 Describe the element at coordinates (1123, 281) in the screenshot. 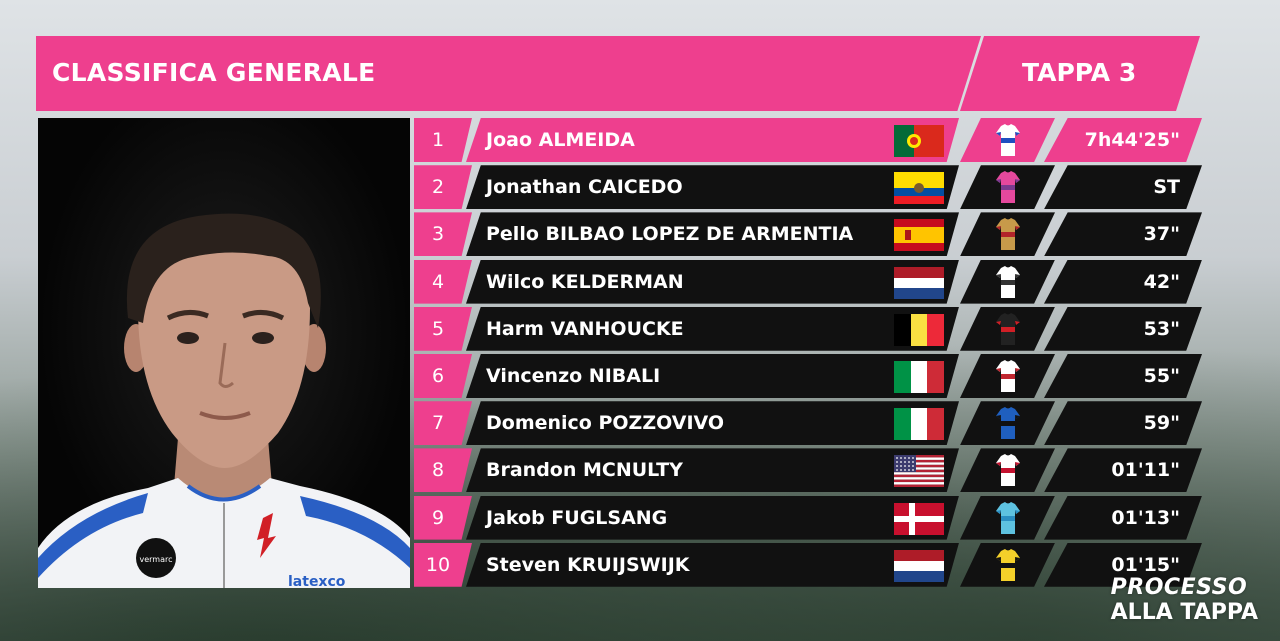

I see `time-cell: 42"` at that location.